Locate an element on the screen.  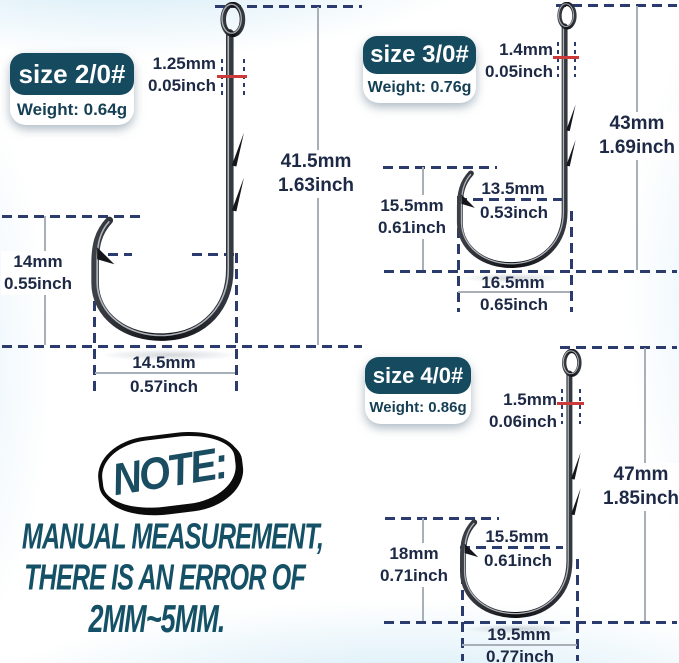
point-height-mm-3-0: 15.5mm is located at coordinates (412, 205).